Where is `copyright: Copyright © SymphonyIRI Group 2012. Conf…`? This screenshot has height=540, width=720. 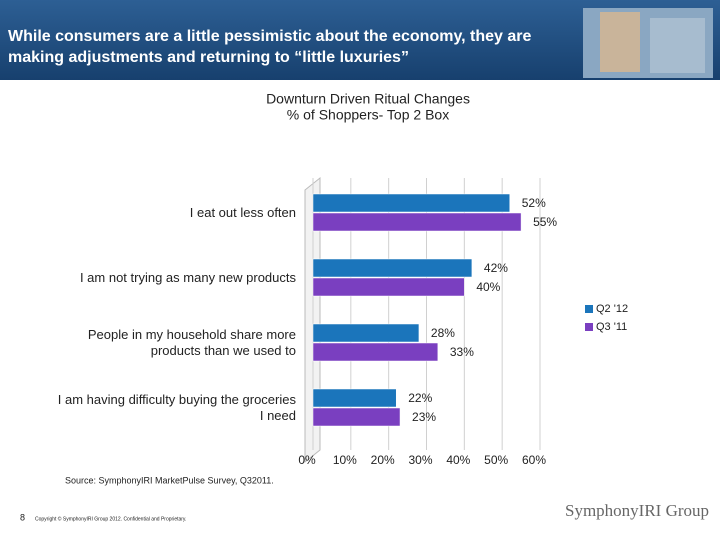
copyright: Copyright © SymphonyIRI Group 2012. Conf… is located at coordinates (110, 518).